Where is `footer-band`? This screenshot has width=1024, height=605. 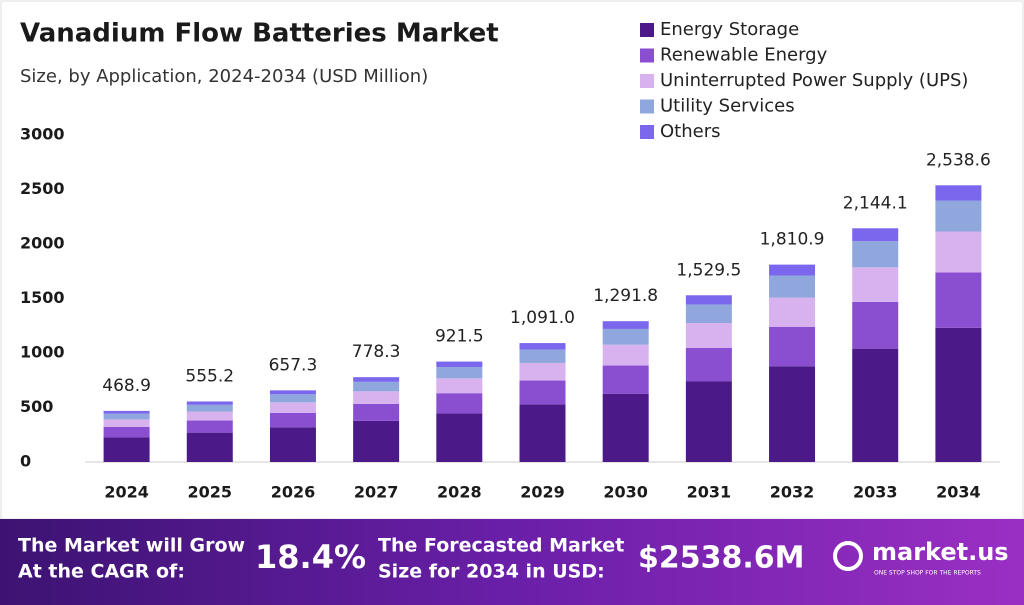
footer-band is located at coordinates (512, 562).